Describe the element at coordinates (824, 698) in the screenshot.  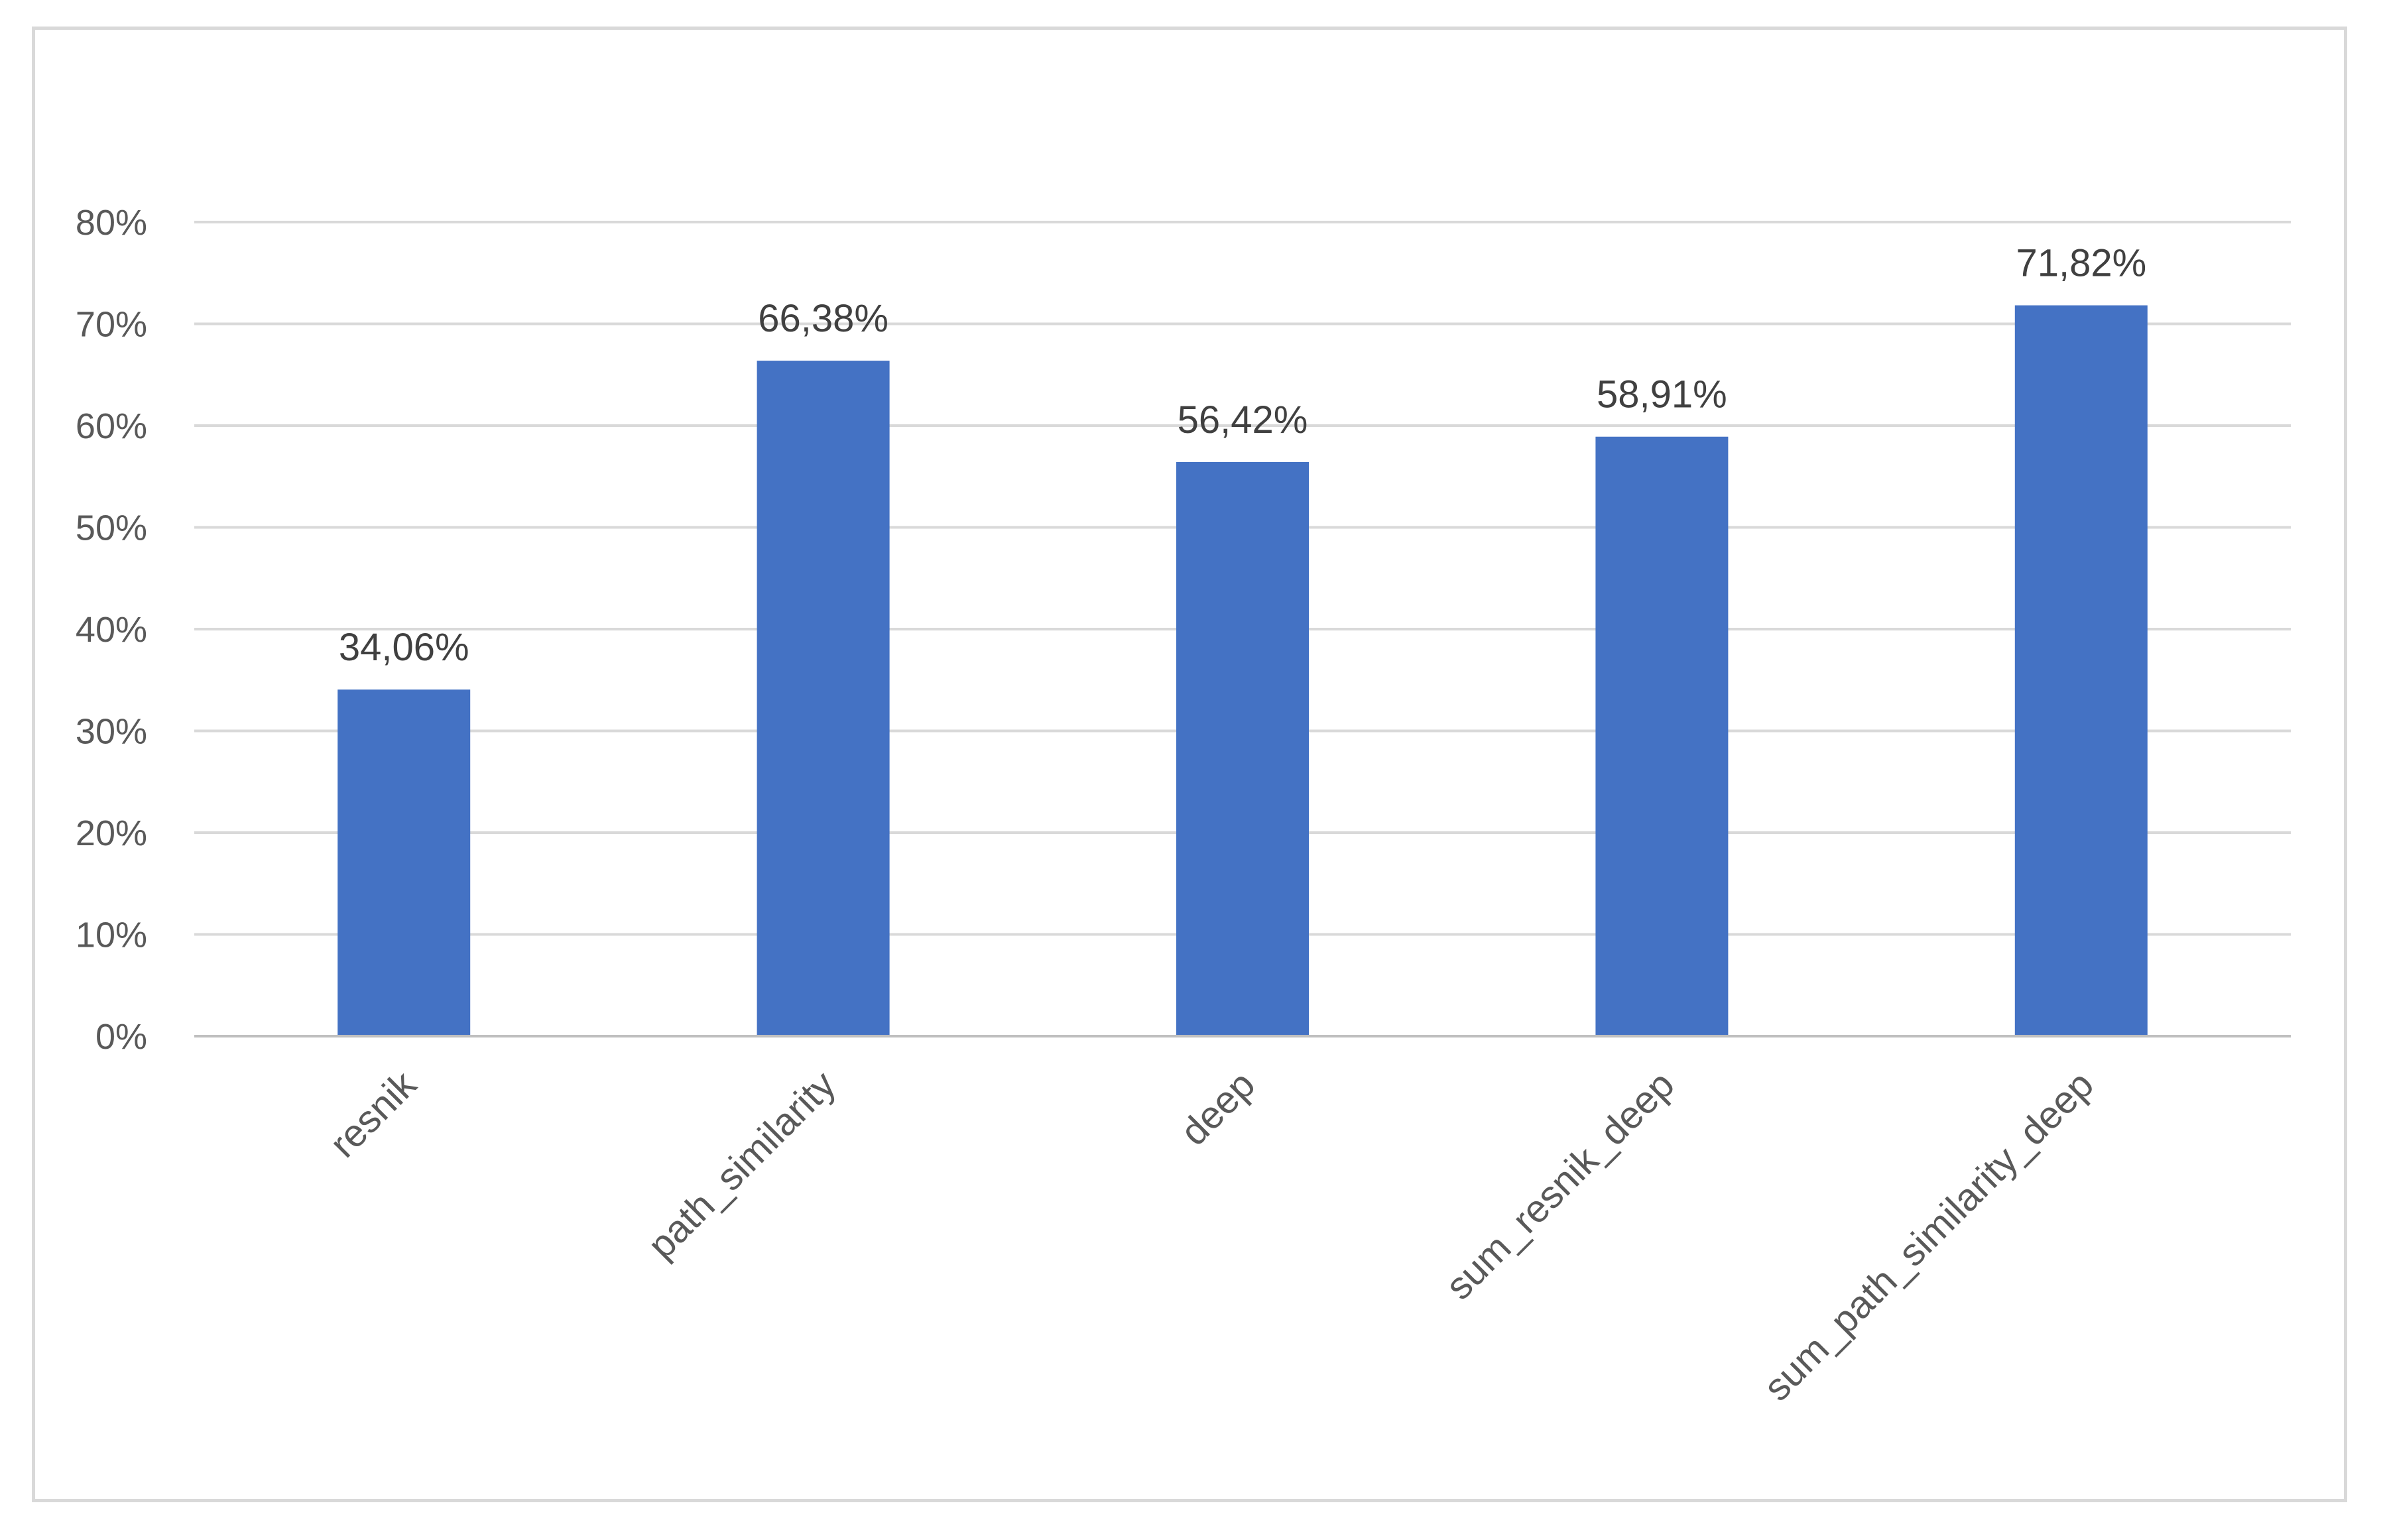
I see `bar-path-similarity` at that location.